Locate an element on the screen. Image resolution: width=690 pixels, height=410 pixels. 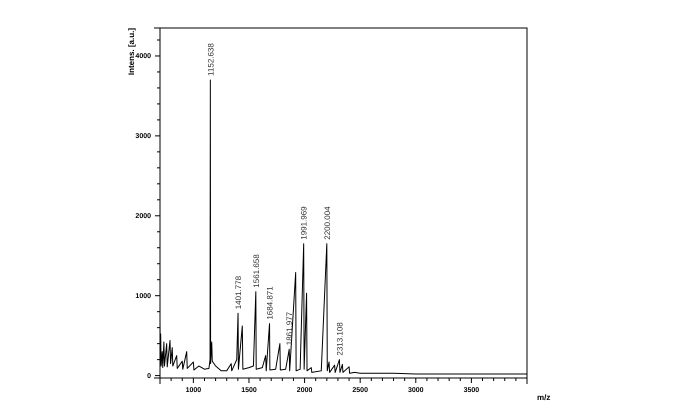
annotation: 1684.871 is located at coordinates (270, 303).